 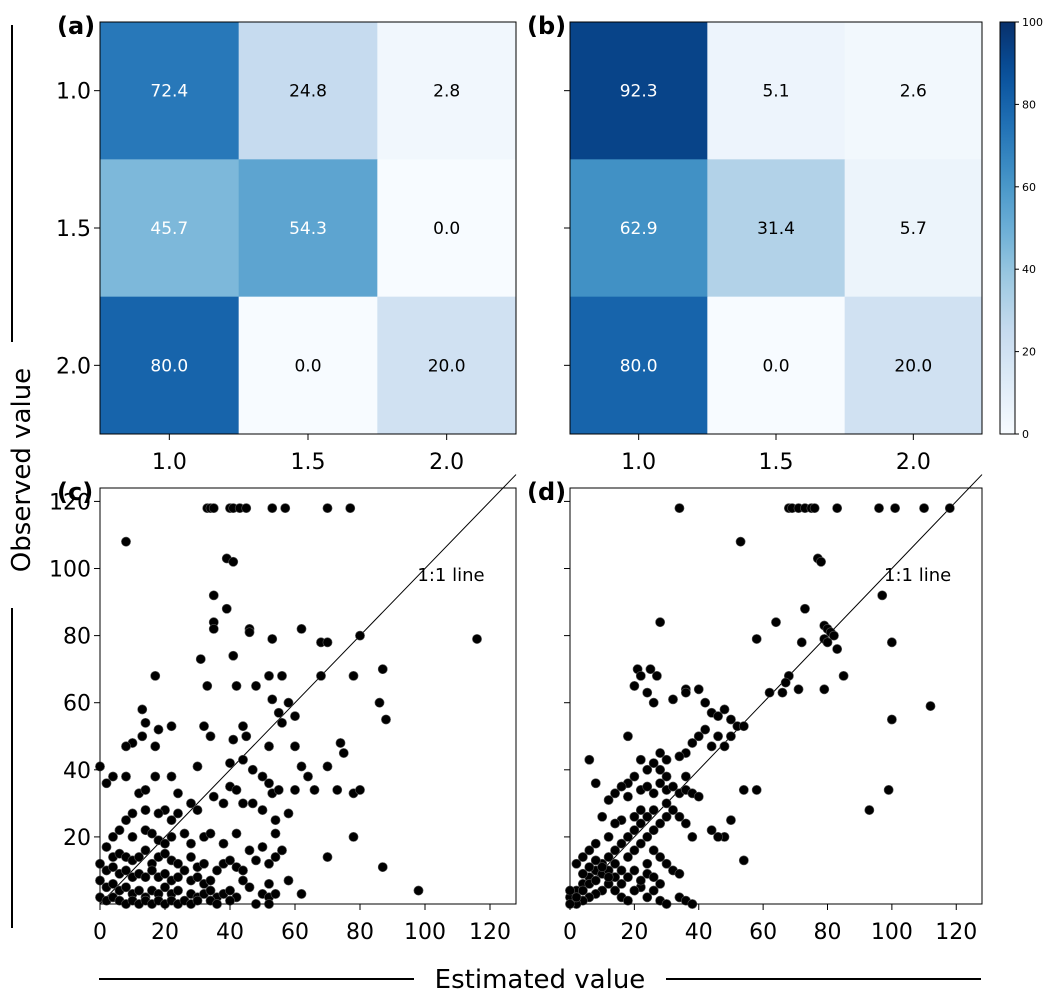 What do you see at coordinates (77, 637) in the screenshot?
I see `y-tick-label: 80` at bounding box center [77, 637].